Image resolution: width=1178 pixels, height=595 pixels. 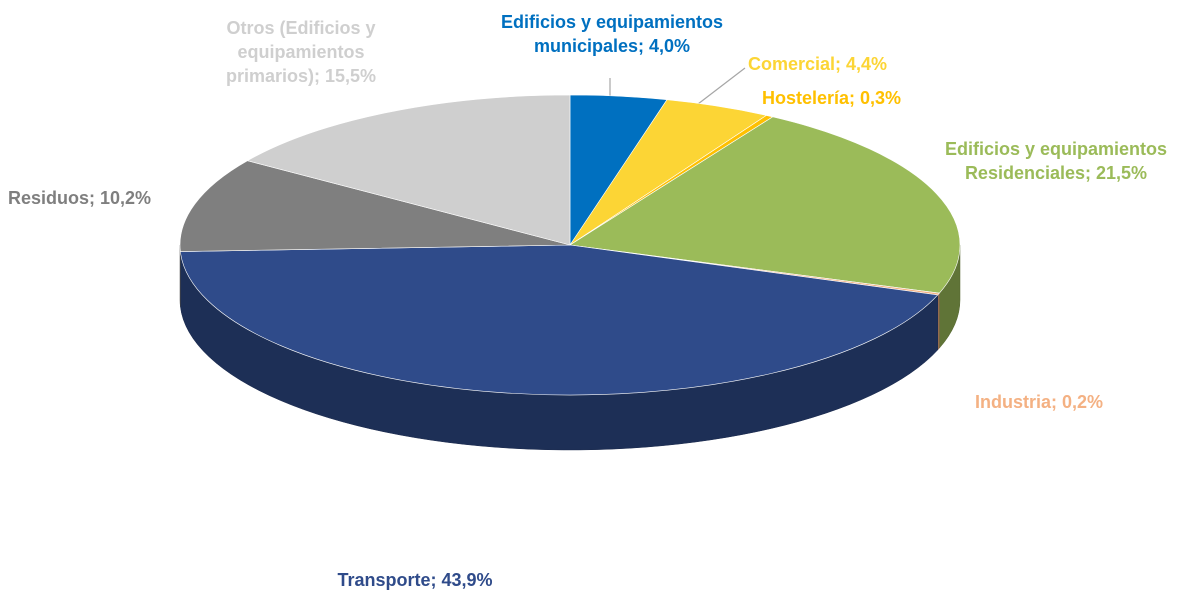 What do you see at coordinates (415, 580) in the screenshot?
I see `data-label: Transporte; 43,9%` at bounding box center [415, 580].